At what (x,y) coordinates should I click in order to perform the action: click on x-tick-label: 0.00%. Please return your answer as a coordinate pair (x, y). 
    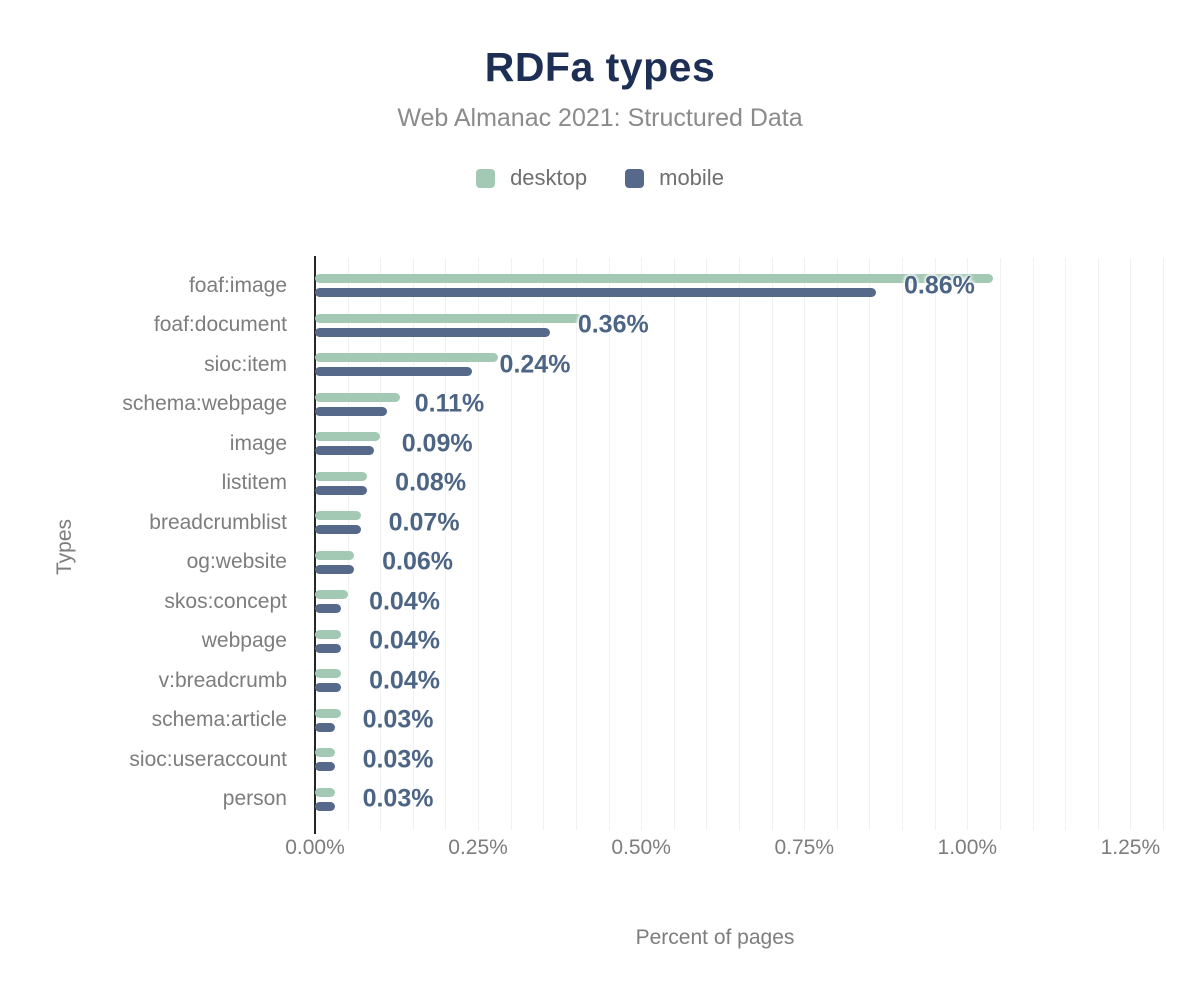
    Looking at the image, I should click on (315, 847).